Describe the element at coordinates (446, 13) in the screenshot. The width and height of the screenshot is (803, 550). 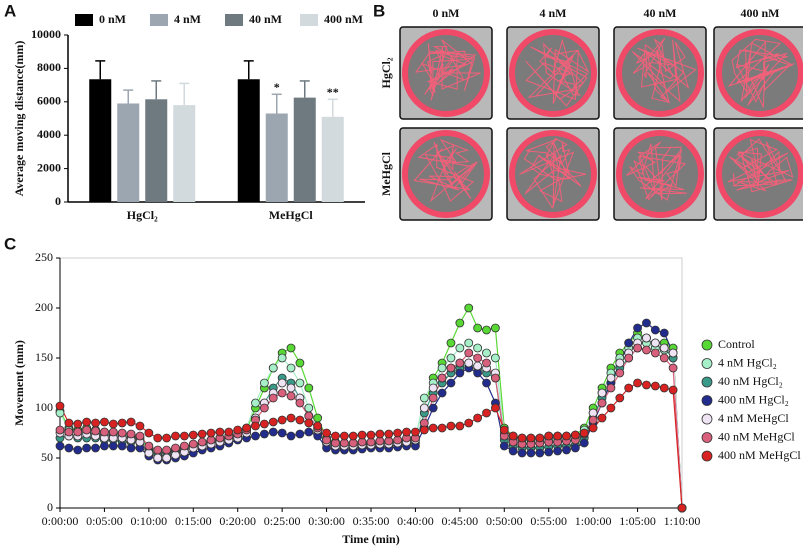
I see `column-label: 0 nM` at that location.